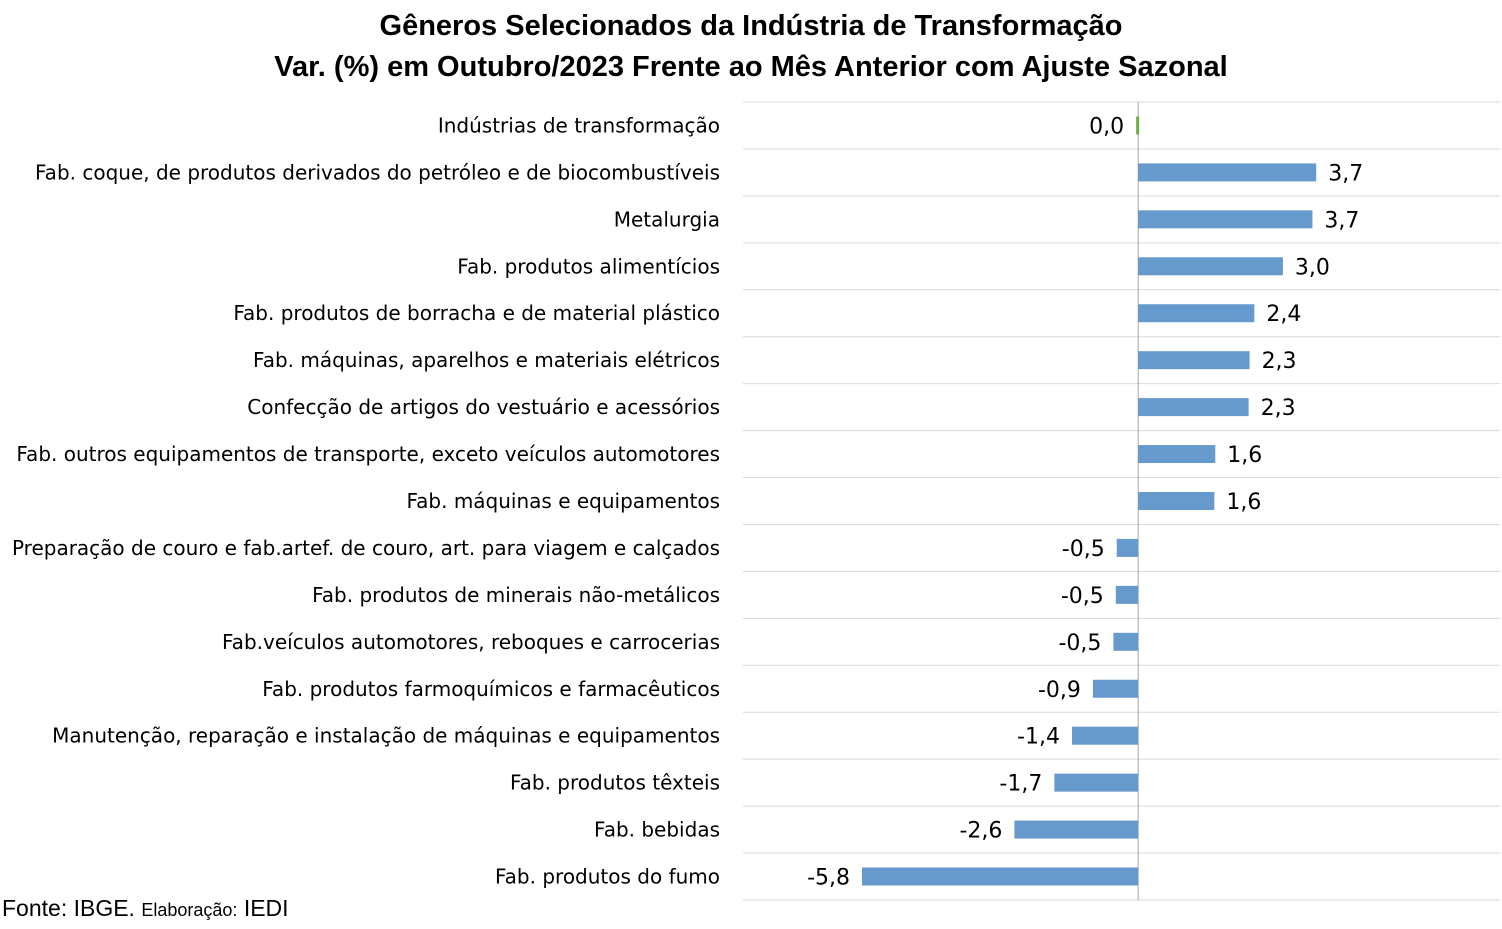  I want to click on category-label: Fab. produtos do fumo, so click(607, 877).